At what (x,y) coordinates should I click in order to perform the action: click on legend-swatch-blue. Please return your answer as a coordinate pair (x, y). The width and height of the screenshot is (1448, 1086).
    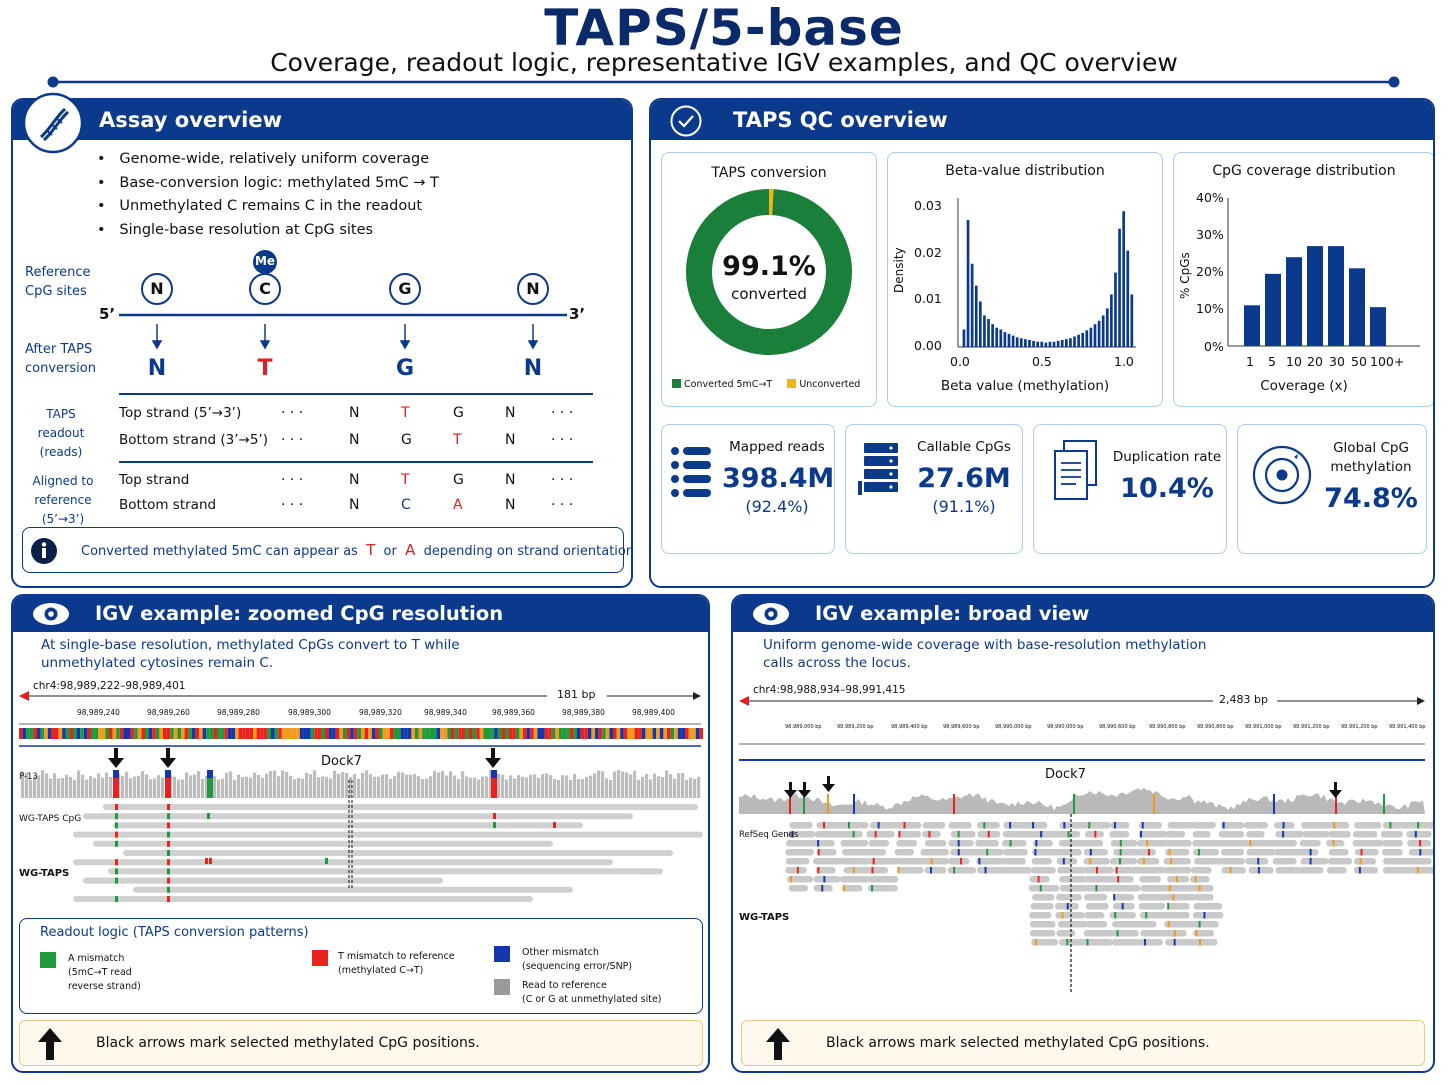
    Looking at the image, I should click on (502, 954).